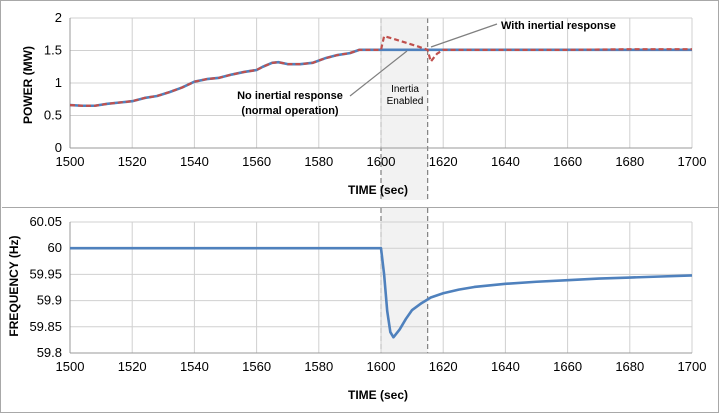 This screenshot has height=419, width=719. I want to click on y-tick-label: 0.5, so click(53, 115).